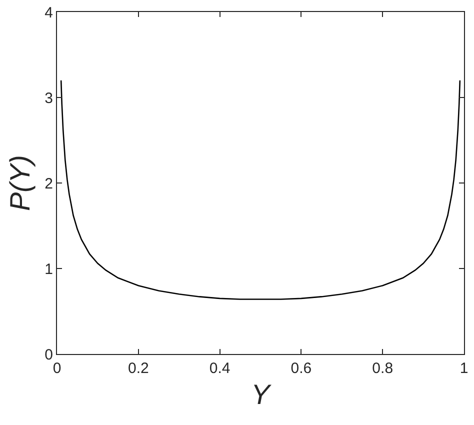  What do you see at coordinates (261, 394) in the screenshot?
I see `x-axis-title: Y` at bounding box center [261, 394].